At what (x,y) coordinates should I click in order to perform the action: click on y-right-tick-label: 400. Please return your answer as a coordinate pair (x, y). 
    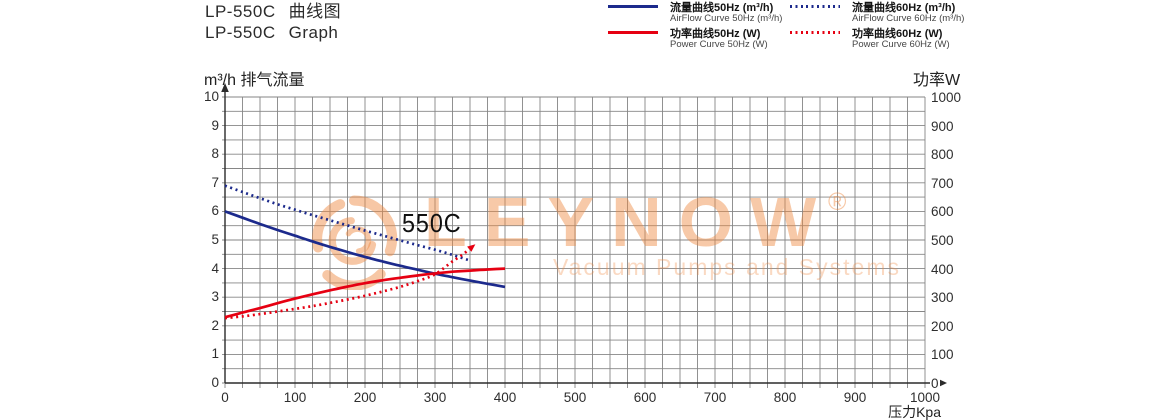
    Looking at the image, I should click on (942, 269).